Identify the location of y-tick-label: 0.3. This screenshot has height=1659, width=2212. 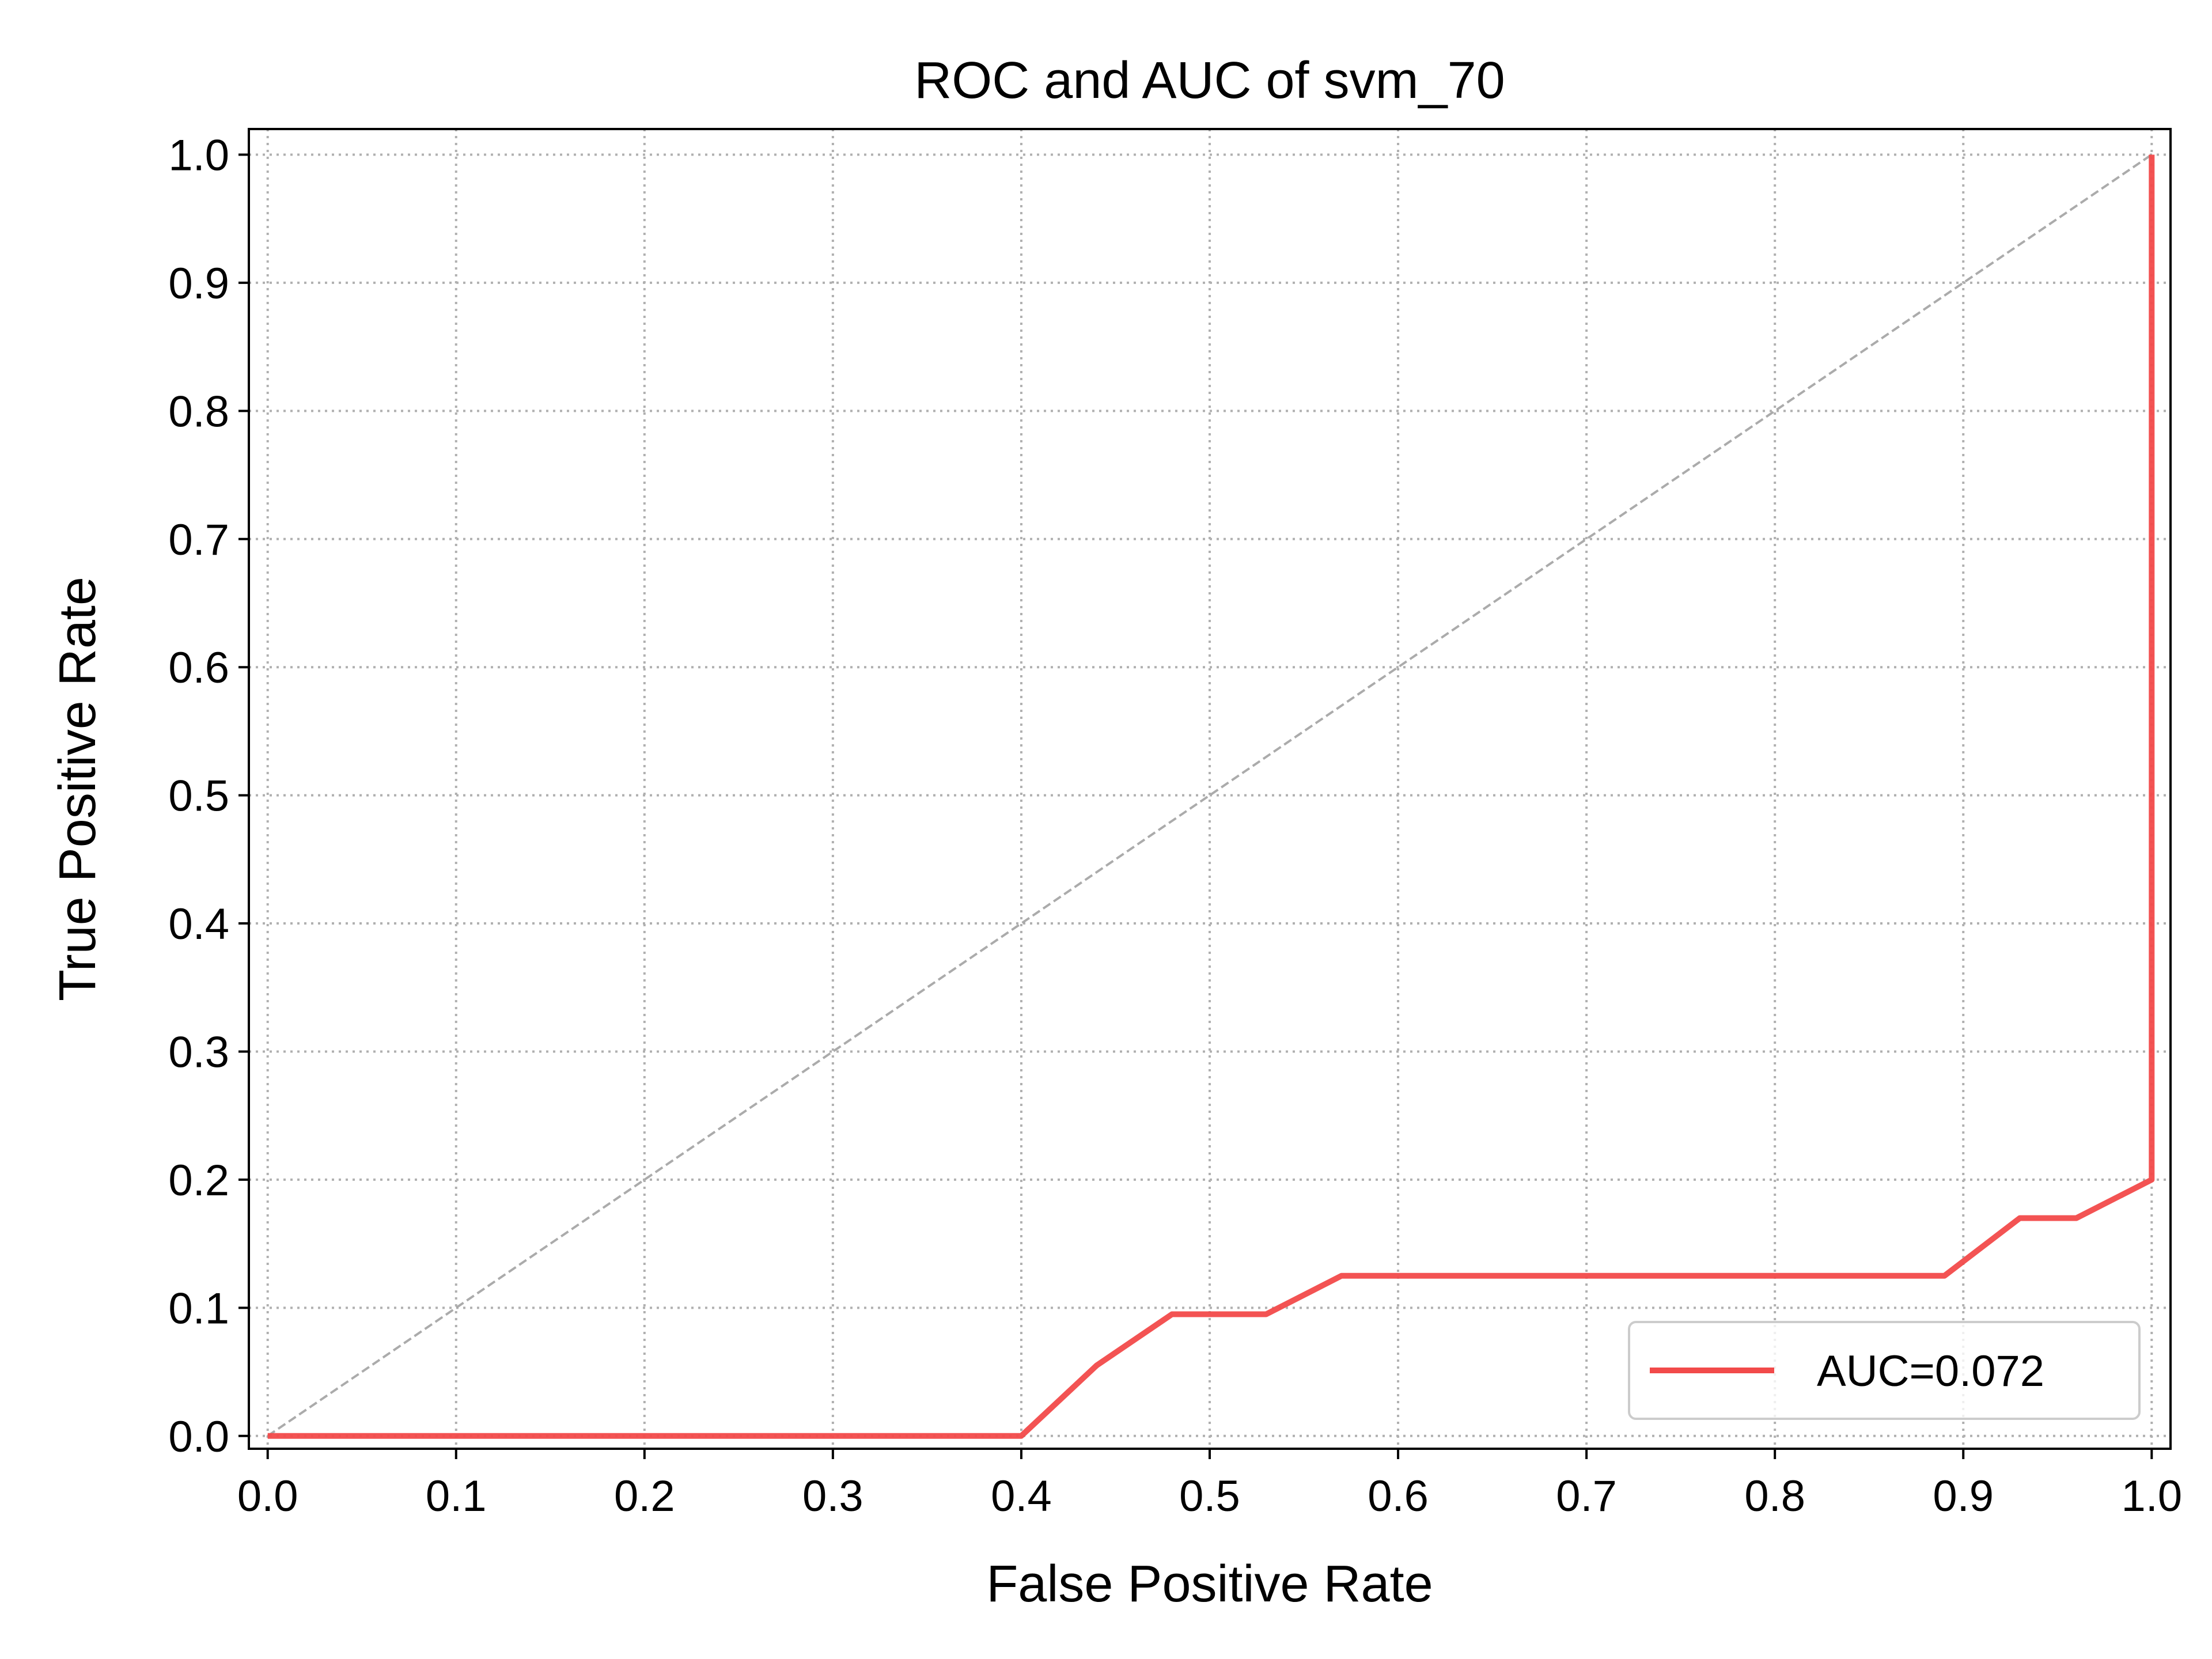
(198, 1052).